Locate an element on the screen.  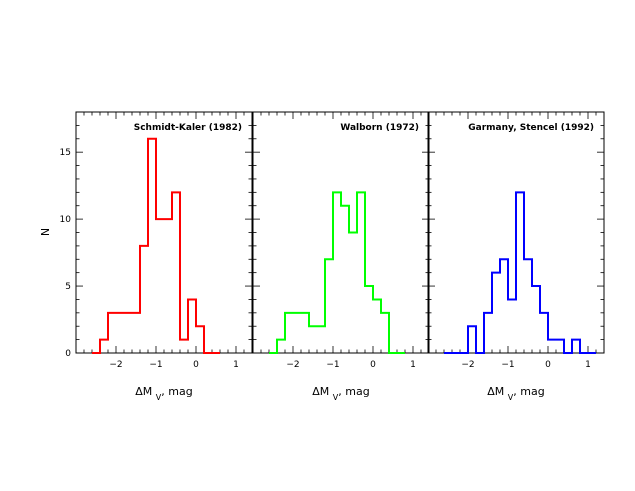
panel-title: Schmidt-Kaler (1982) is located at coordinates (188, 128).